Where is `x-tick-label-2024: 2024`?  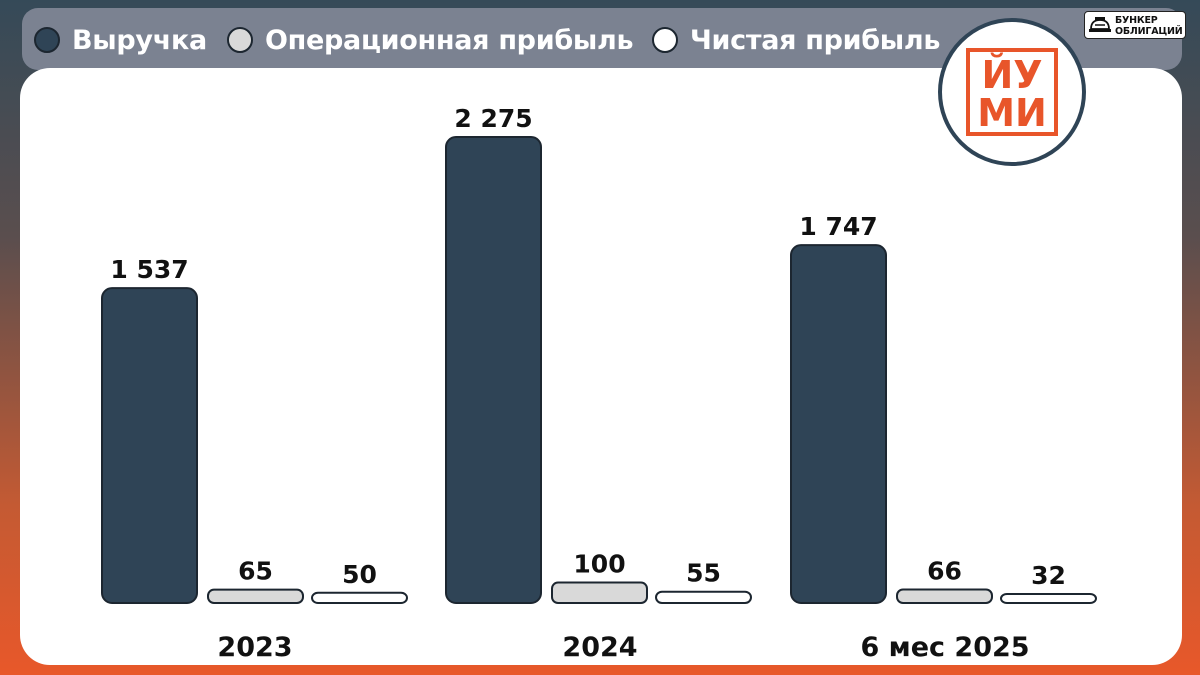 x-tick-label-2024: 2024 is located at coordinates (599, 647).